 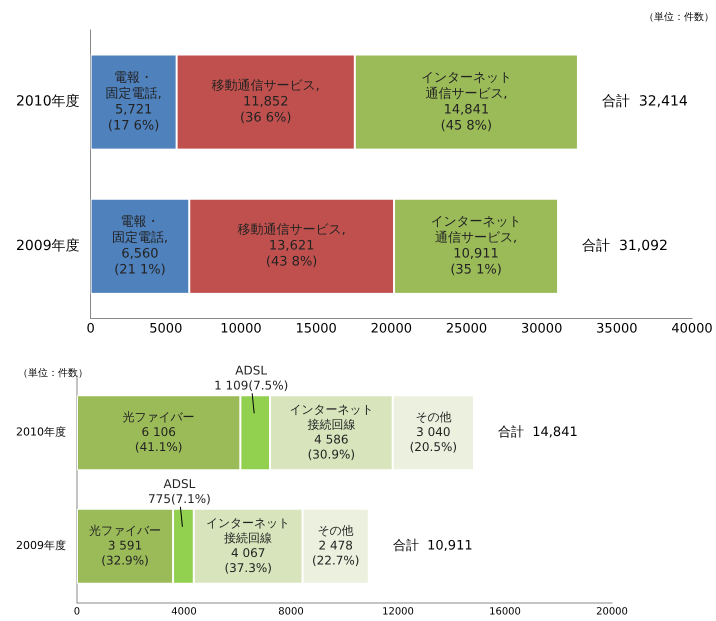 I want to click on data-label: 14,841 (45 8%), so click(x=466, y=118).